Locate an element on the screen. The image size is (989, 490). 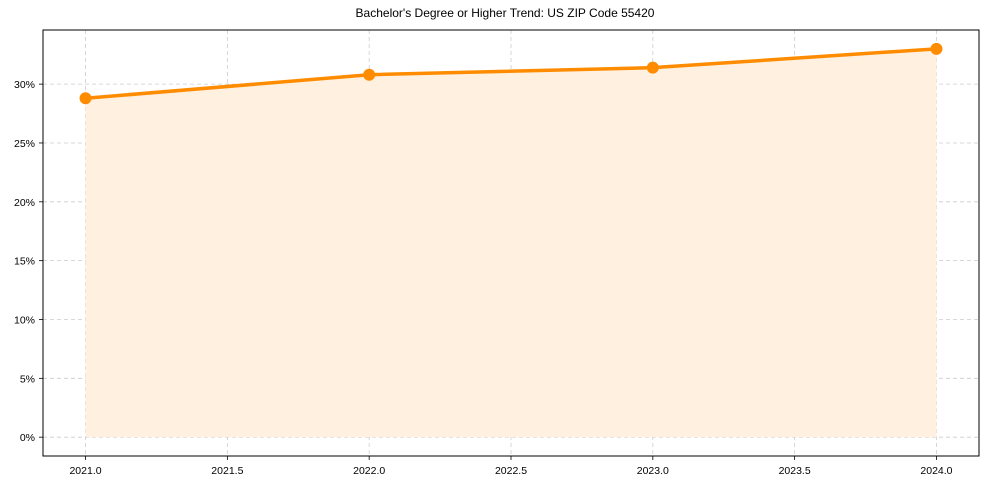
x-tick-label: 2021.0 is located at coordinates (85, 471).